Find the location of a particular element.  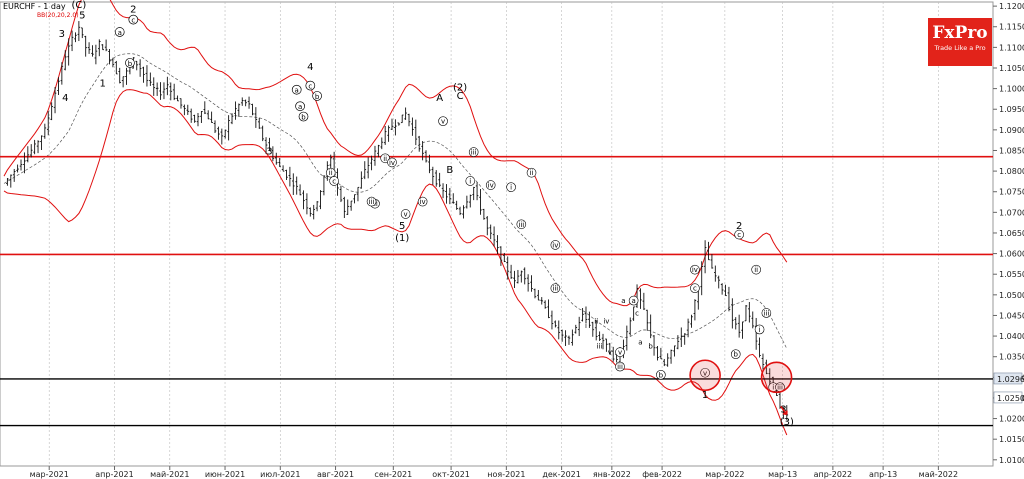

fxpro-logo: FxPro Trade Like a Pro is located at coordinates (960, 42).